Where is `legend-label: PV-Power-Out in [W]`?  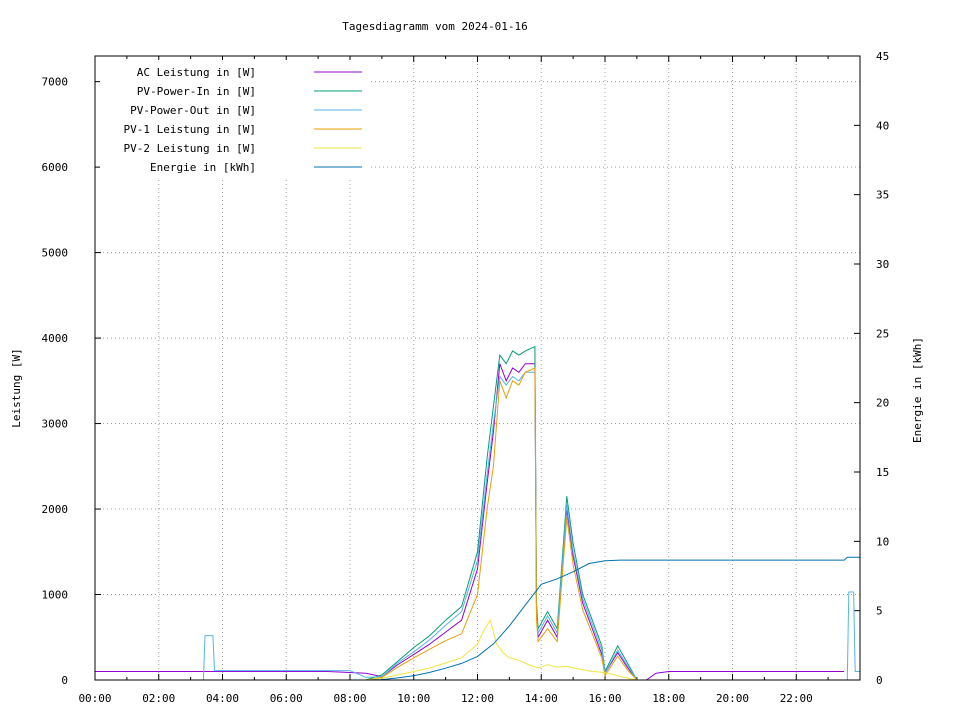 legend-label: PV-Power-Out in [W] is located at coordinates (193, 110).